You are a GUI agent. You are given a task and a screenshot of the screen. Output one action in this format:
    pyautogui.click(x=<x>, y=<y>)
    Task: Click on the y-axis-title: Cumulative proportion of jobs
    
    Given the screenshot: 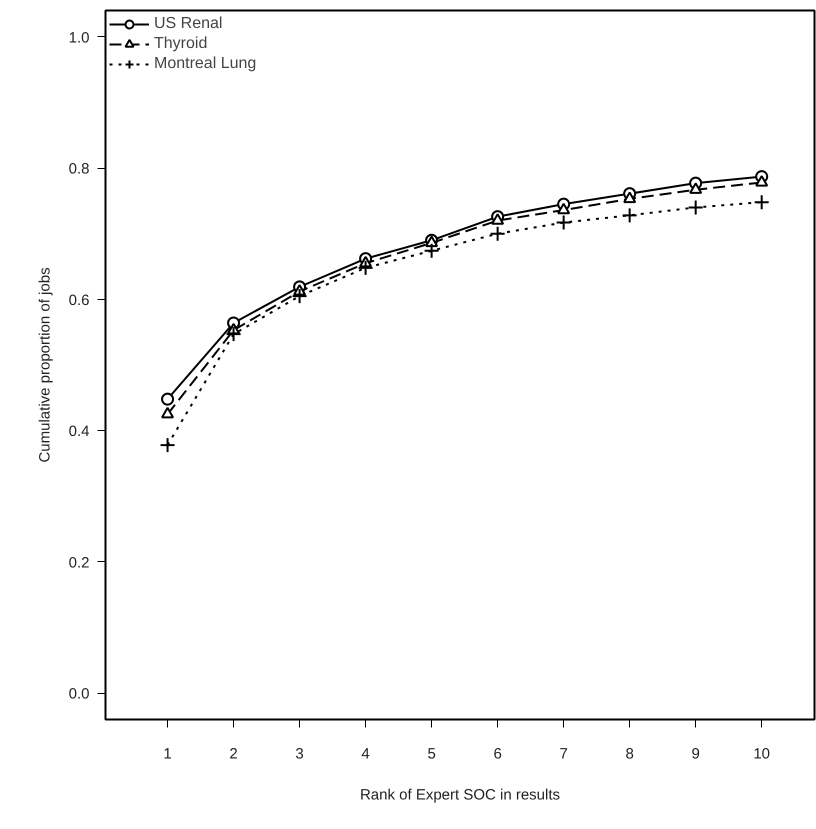 What is the action you would take?
    pyautogui.click(x=45, y=365)
    